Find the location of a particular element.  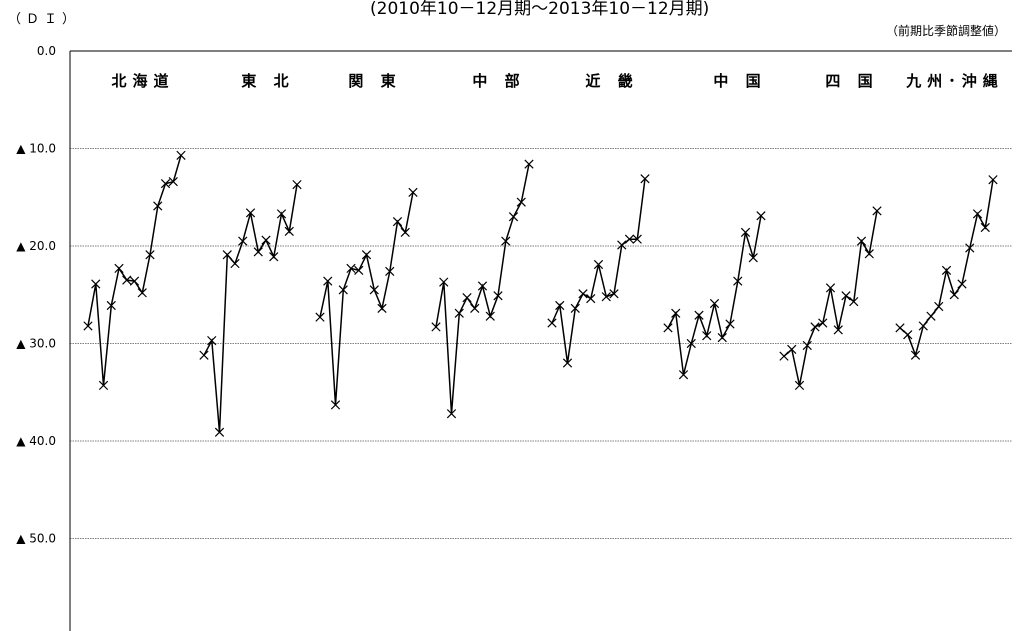

y-tick-label: ▲ 40.0 is located at coordinates (36, 441).